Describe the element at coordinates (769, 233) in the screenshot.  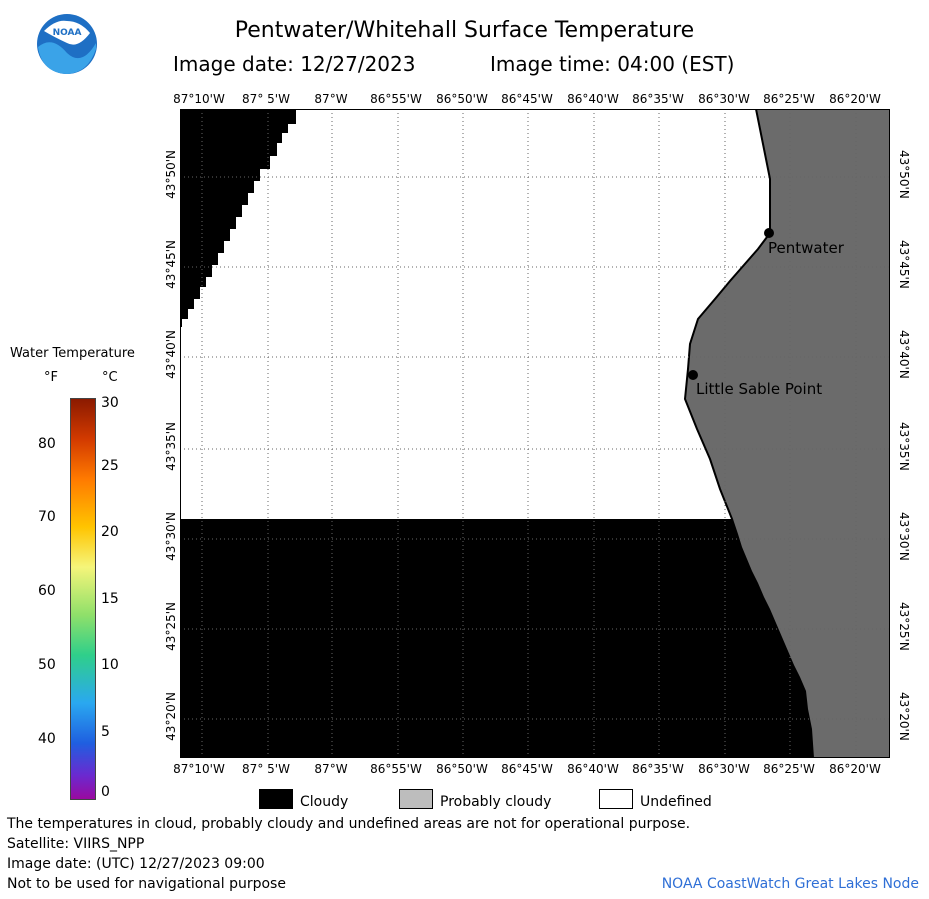
I see `pentwater-marker` at that location.